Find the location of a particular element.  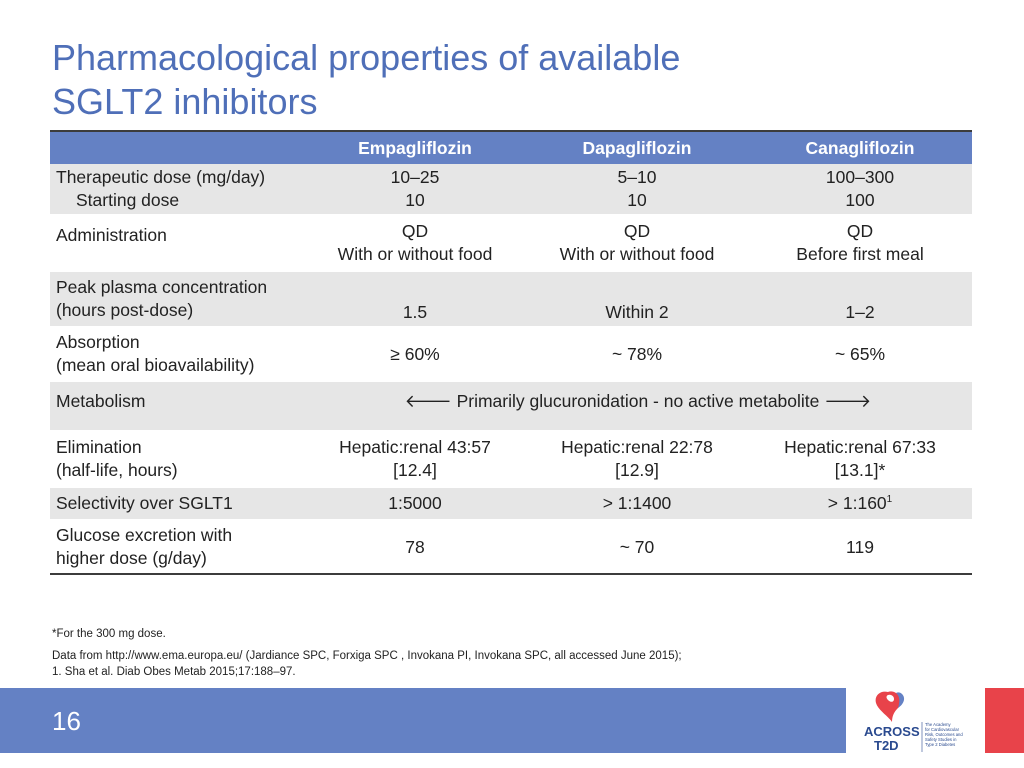

cell-canagliflozin: 1–2 is located at coordinates (860, 299).